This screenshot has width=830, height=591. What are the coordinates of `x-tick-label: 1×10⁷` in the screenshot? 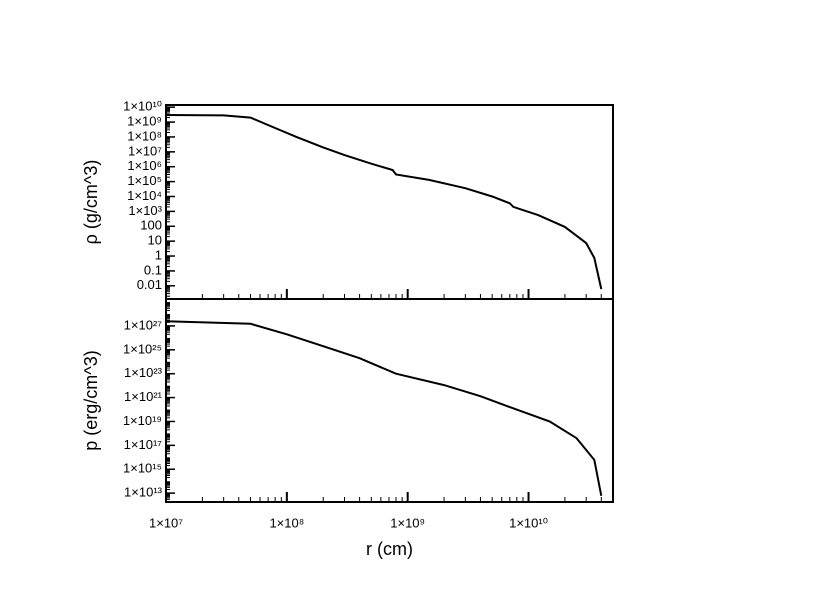 It's located at (166, 522).